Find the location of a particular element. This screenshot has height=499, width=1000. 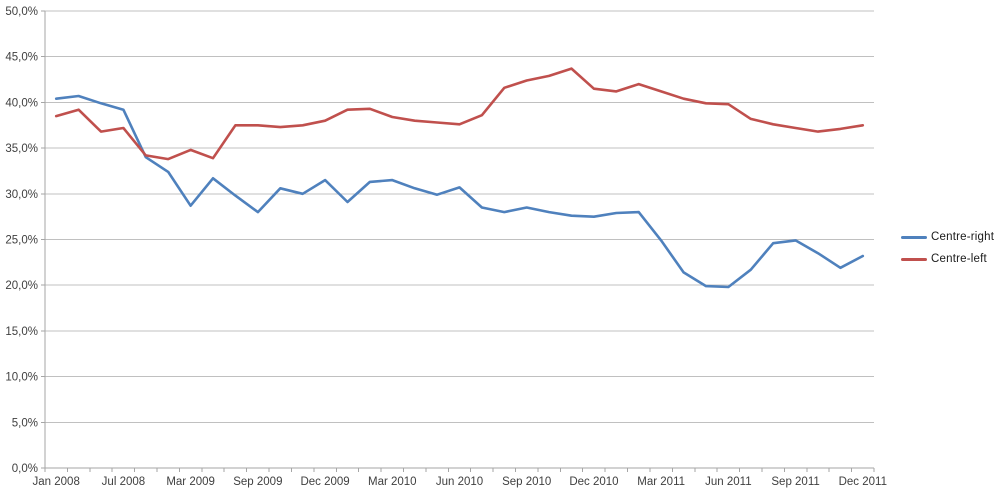

x-tick-label: Sep 2011 is located at coordinates (795, 482).